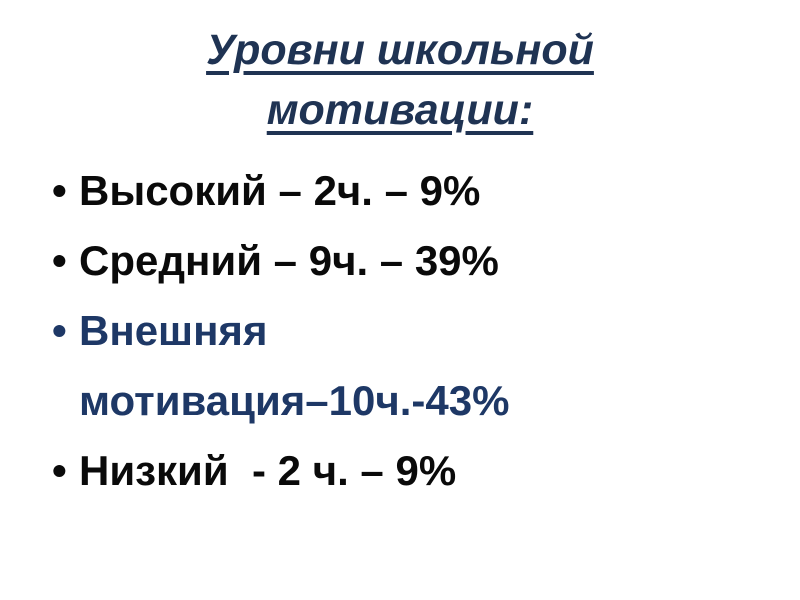  Describe the element at coordinates (400, 110) in the screenshot. I see `title-line-2: мотивации:` at that location.